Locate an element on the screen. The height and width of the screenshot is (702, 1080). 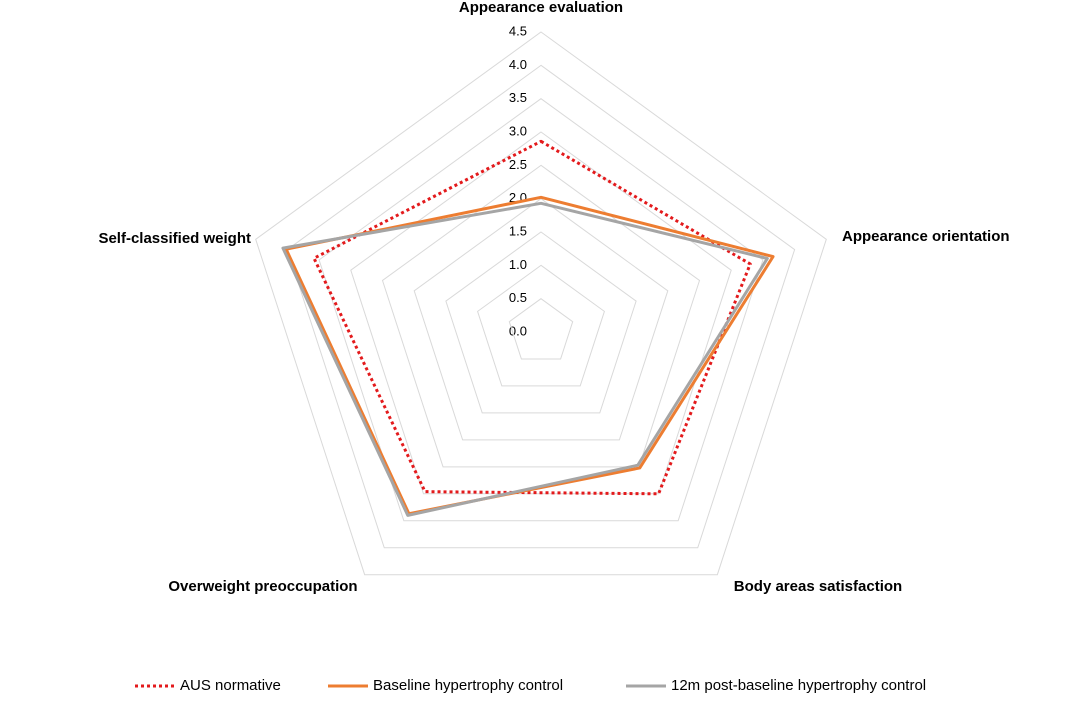
r-tick-label: 0.5 is located at coordinates (518, 297).